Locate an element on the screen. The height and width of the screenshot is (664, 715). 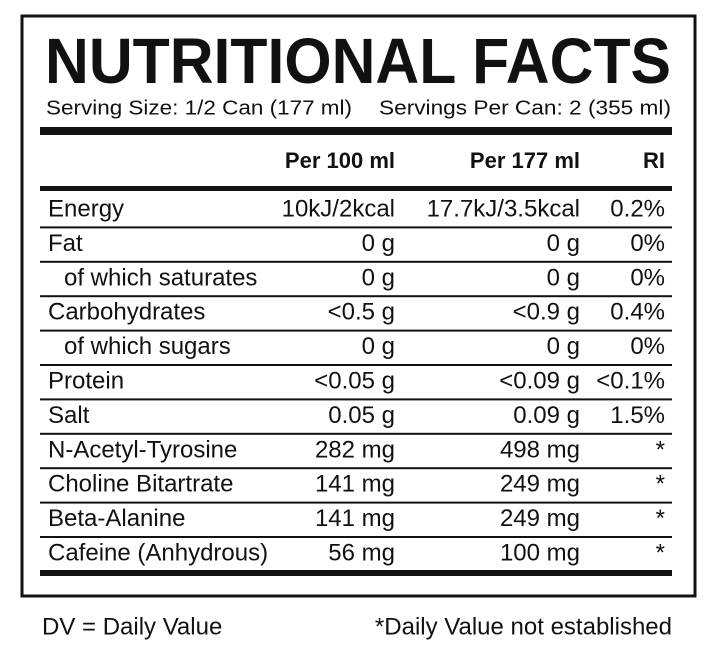
row-label: Salt is located at coordinates (69, 415).